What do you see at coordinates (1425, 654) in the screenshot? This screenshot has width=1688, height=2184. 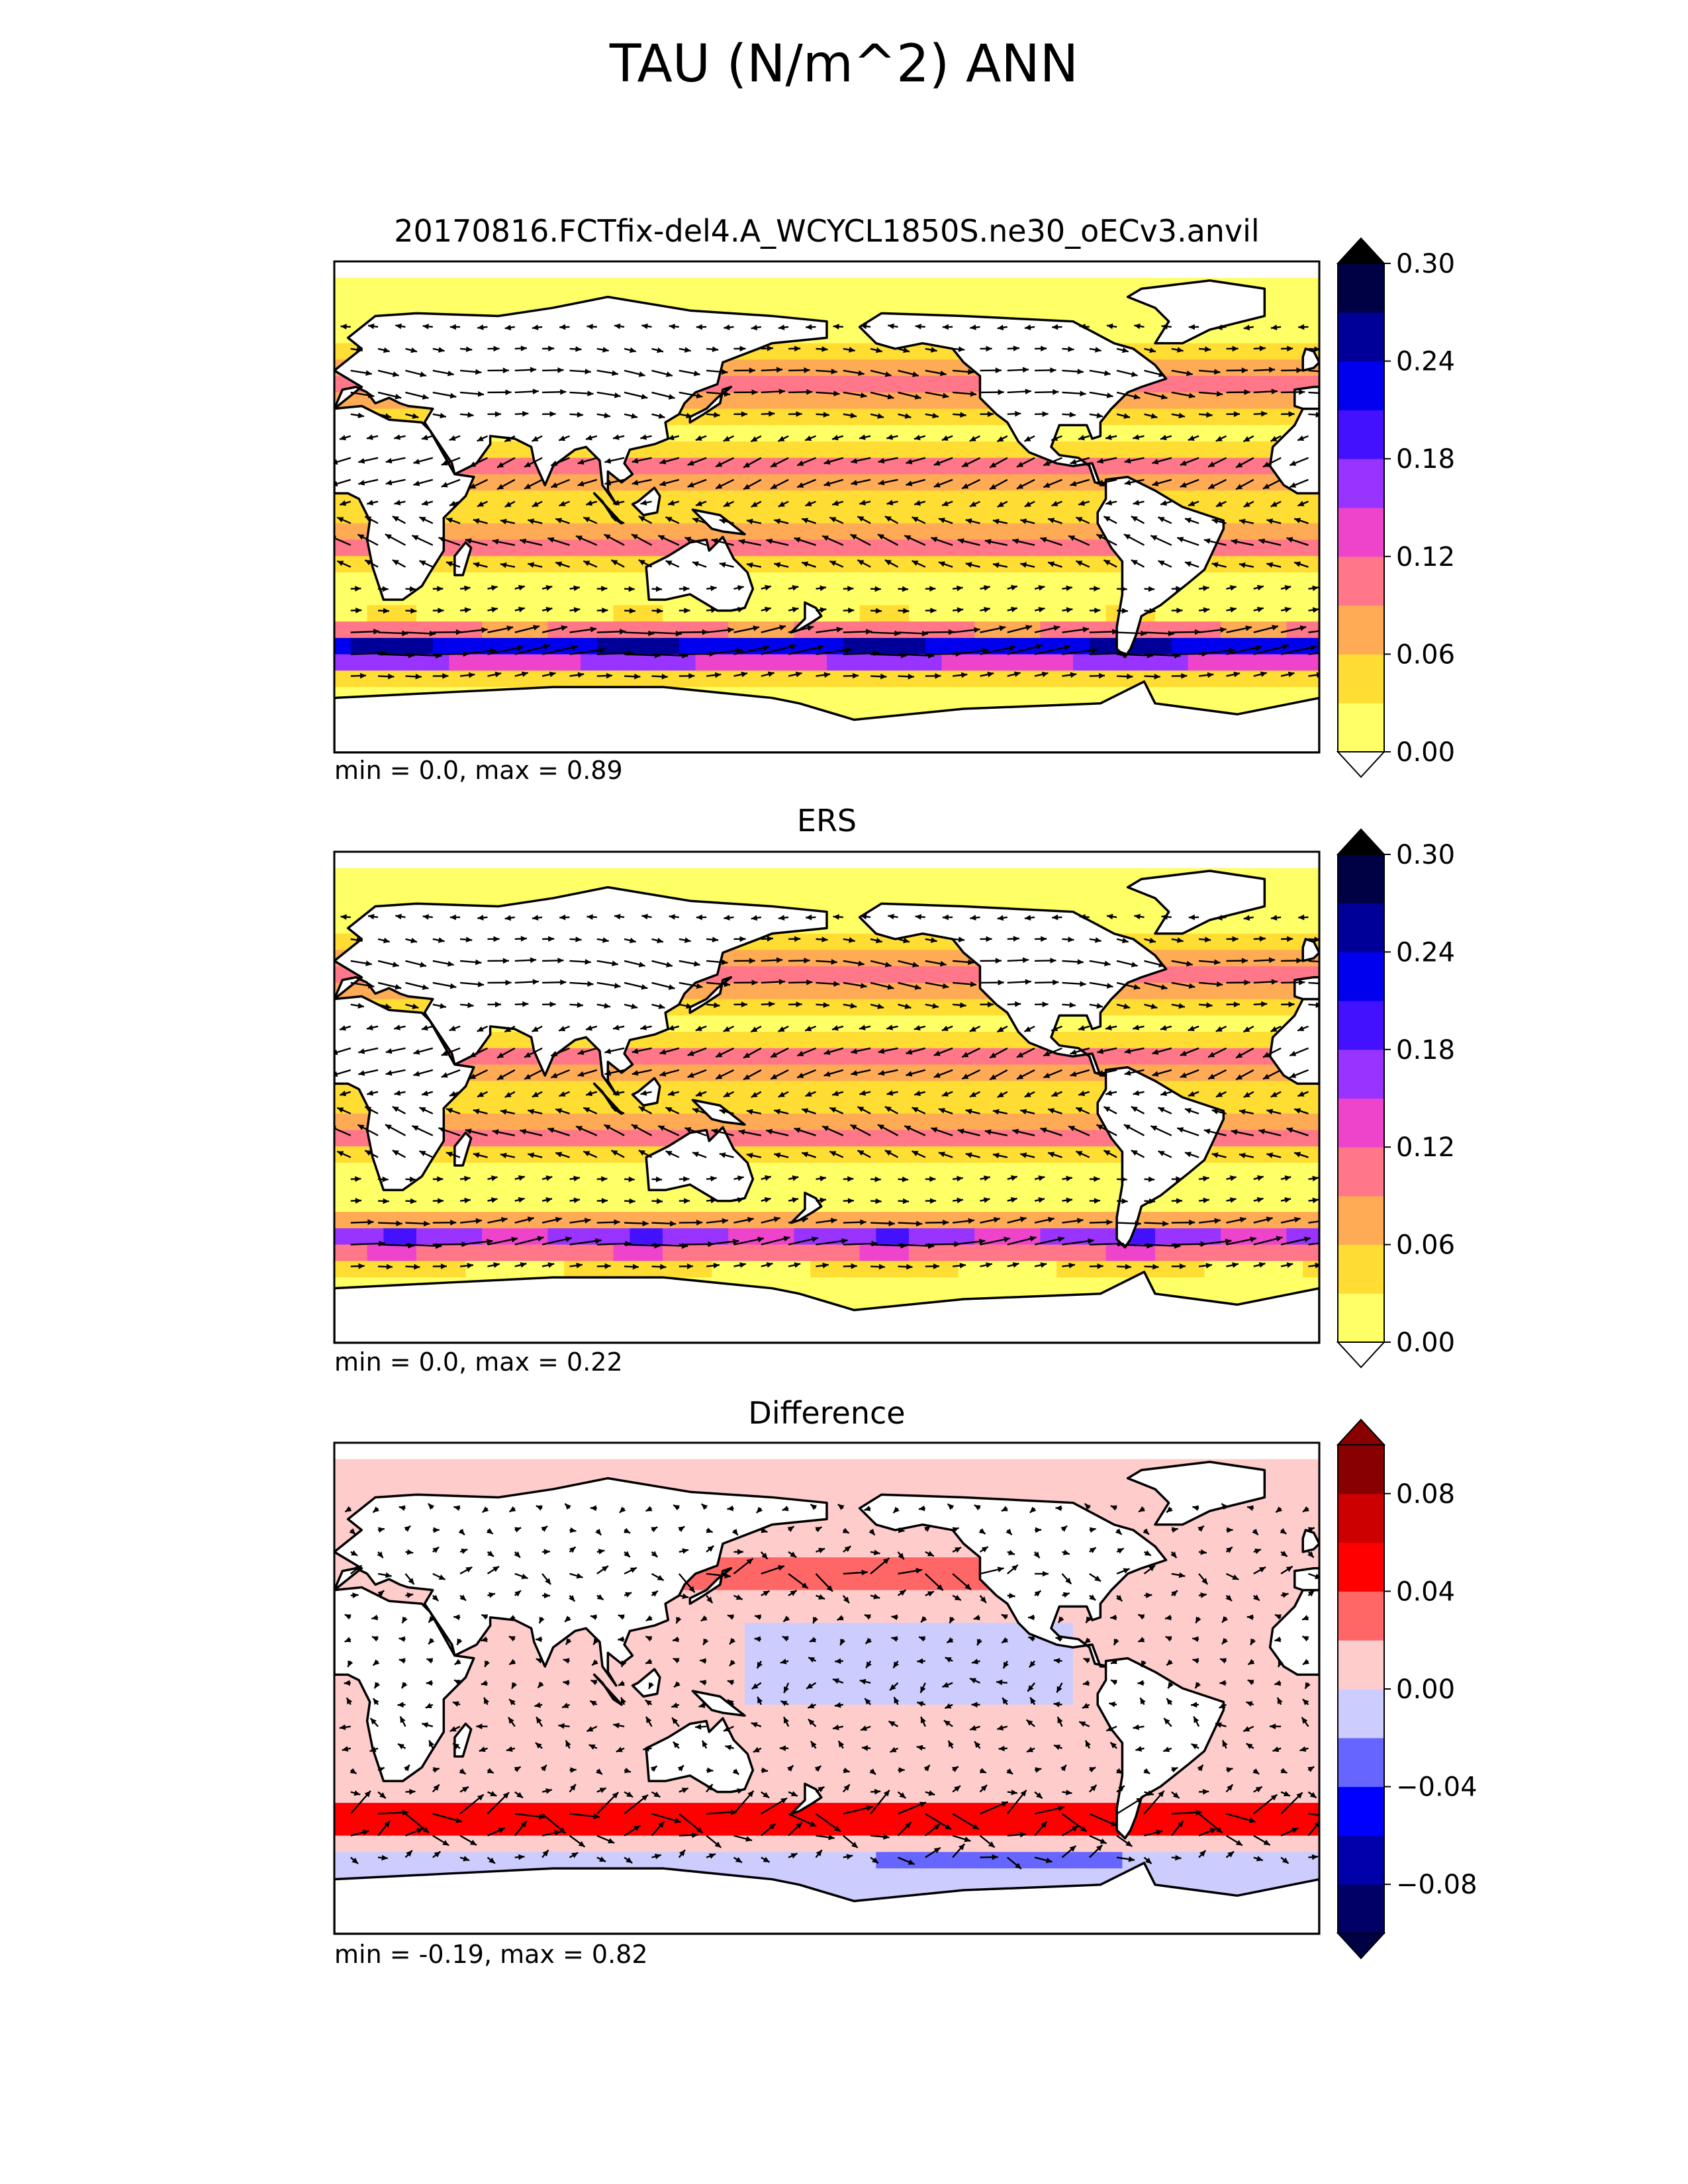 I see `colorbar-tick-label: 0.06` at bounding box center [1425, 654].